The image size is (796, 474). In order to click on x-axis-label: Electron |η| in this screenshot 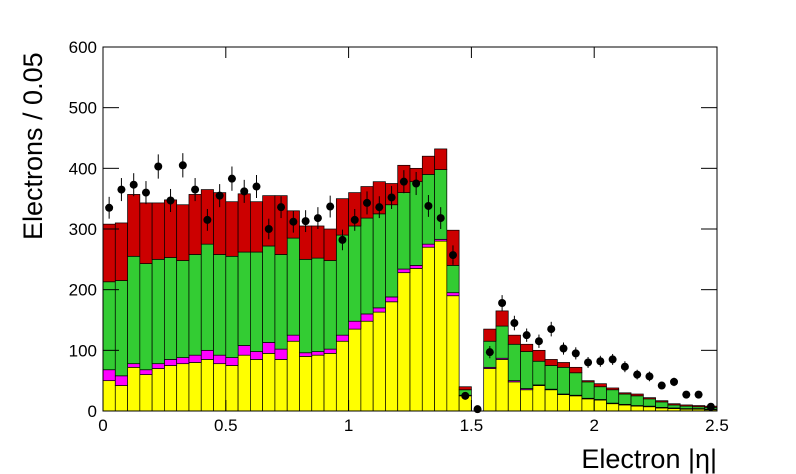, I will do `click(649, 459)`.